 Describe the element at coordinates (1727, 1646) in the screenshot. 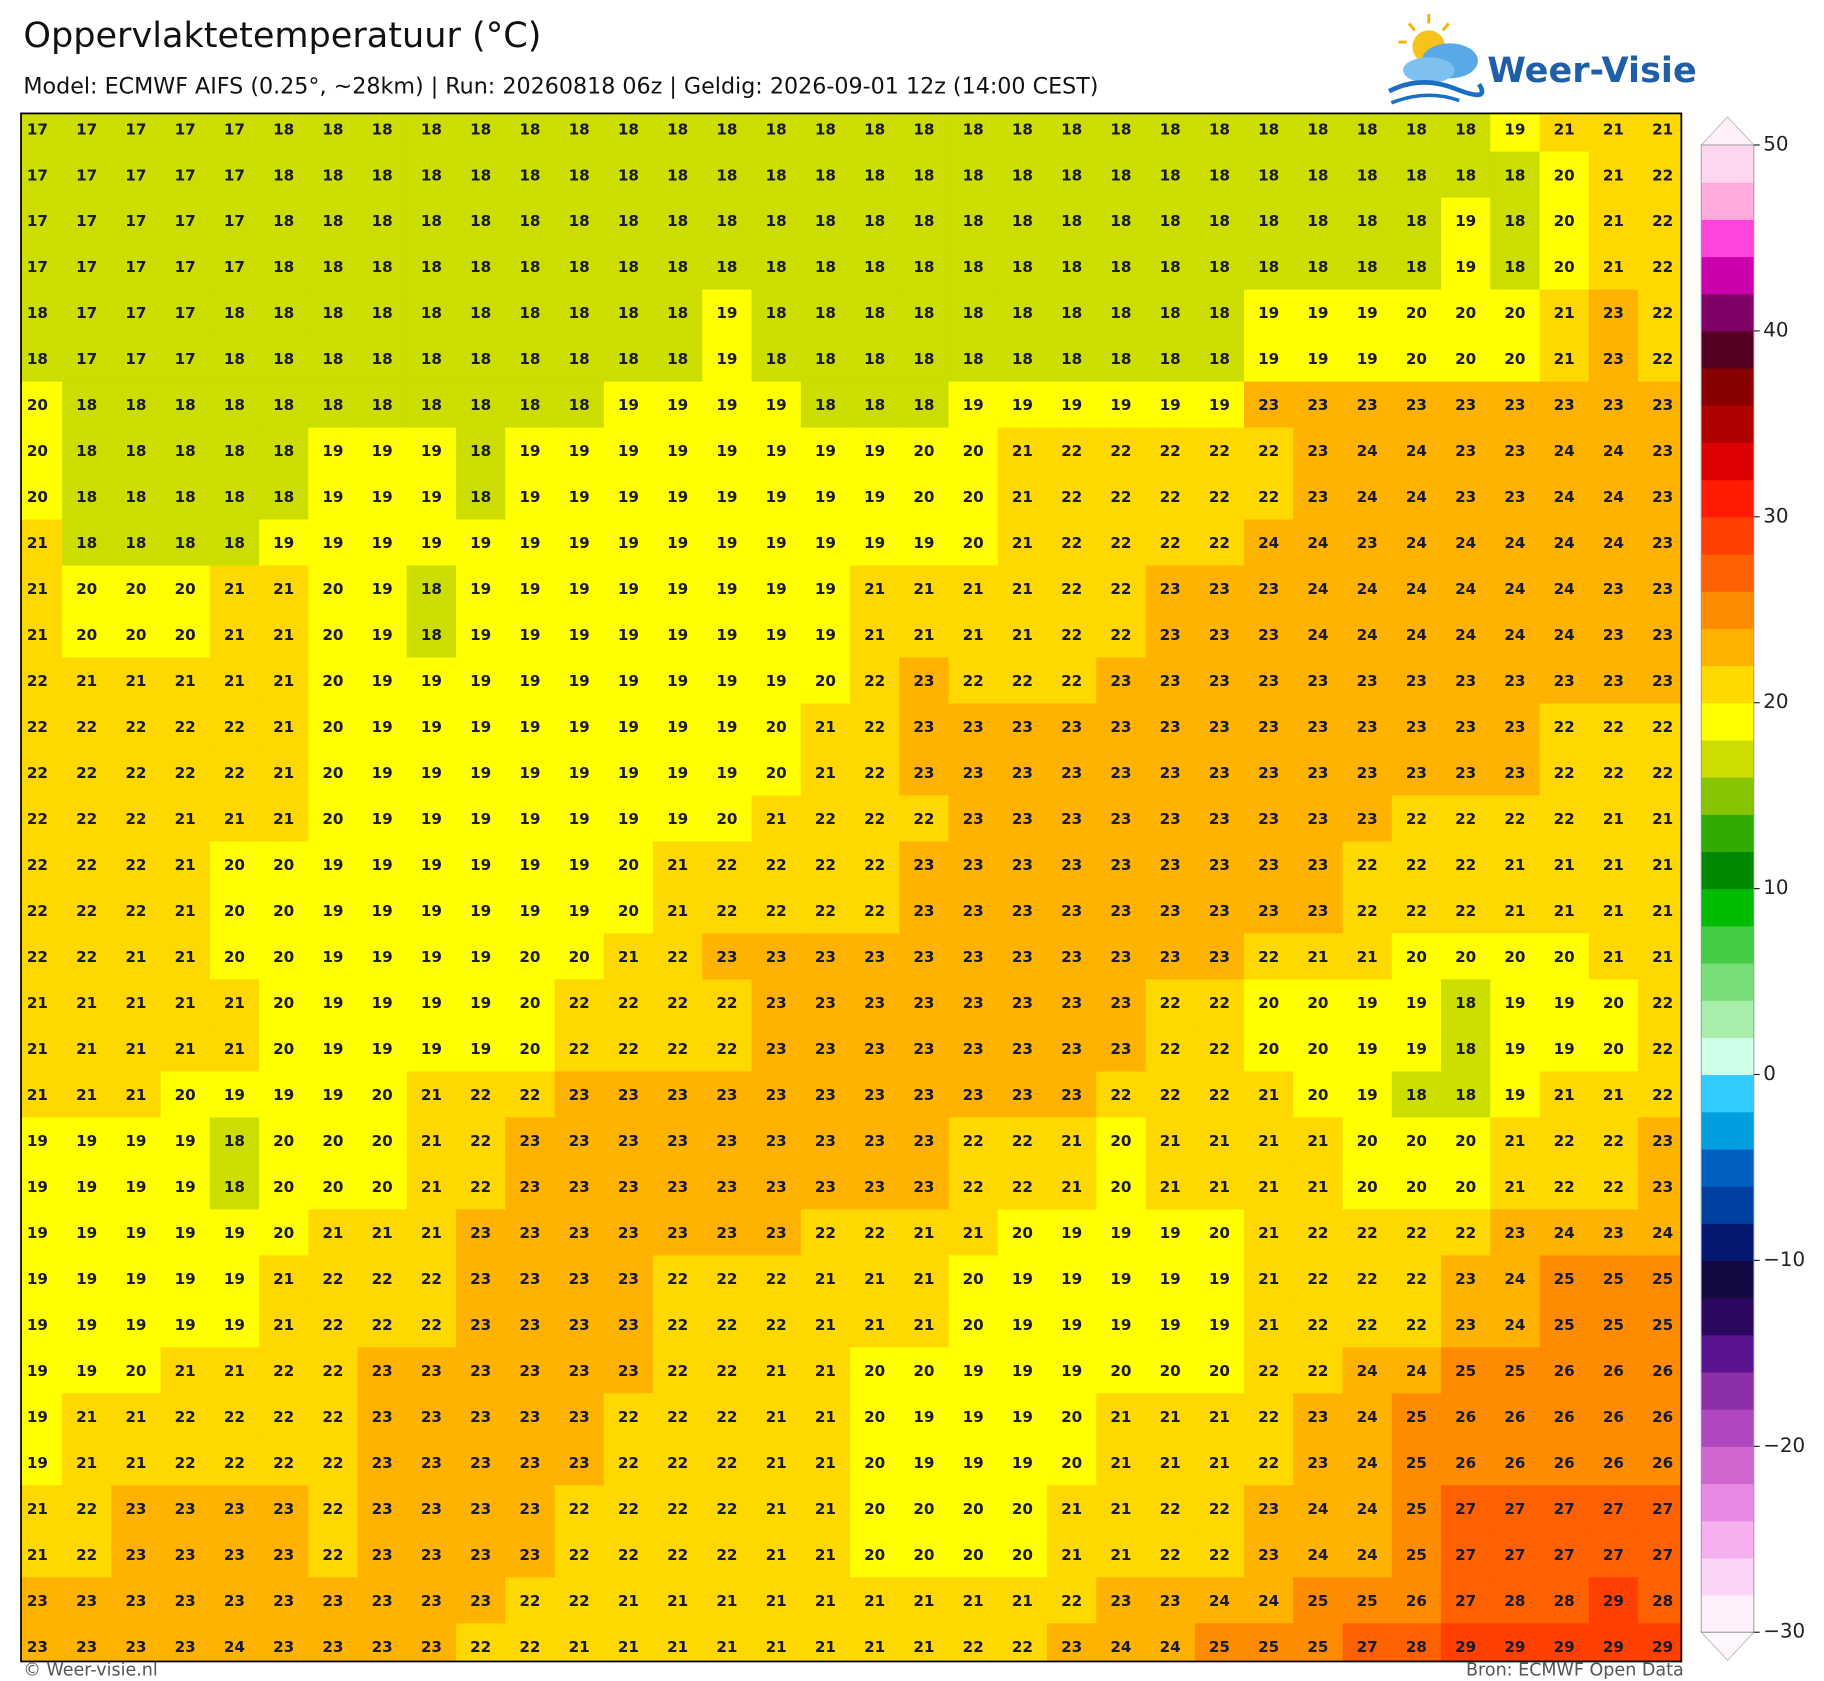

I see `colorbar-bottom-extend` at that location.